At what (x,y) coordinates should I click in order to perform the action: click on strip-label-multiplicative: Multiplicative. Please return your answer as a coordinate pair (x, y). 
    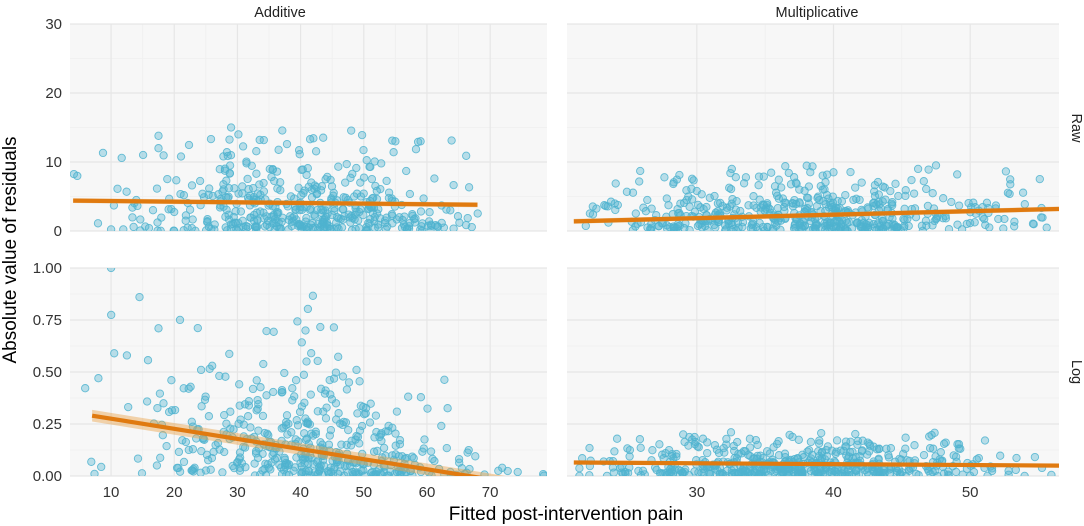
    Looking at the image, I should click on (817, 13).